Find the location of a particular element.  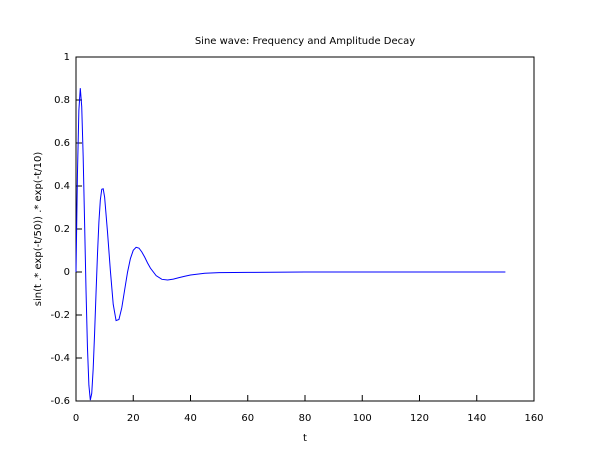

y-tick-label: 0.8 is located at coordinates (62, 100).